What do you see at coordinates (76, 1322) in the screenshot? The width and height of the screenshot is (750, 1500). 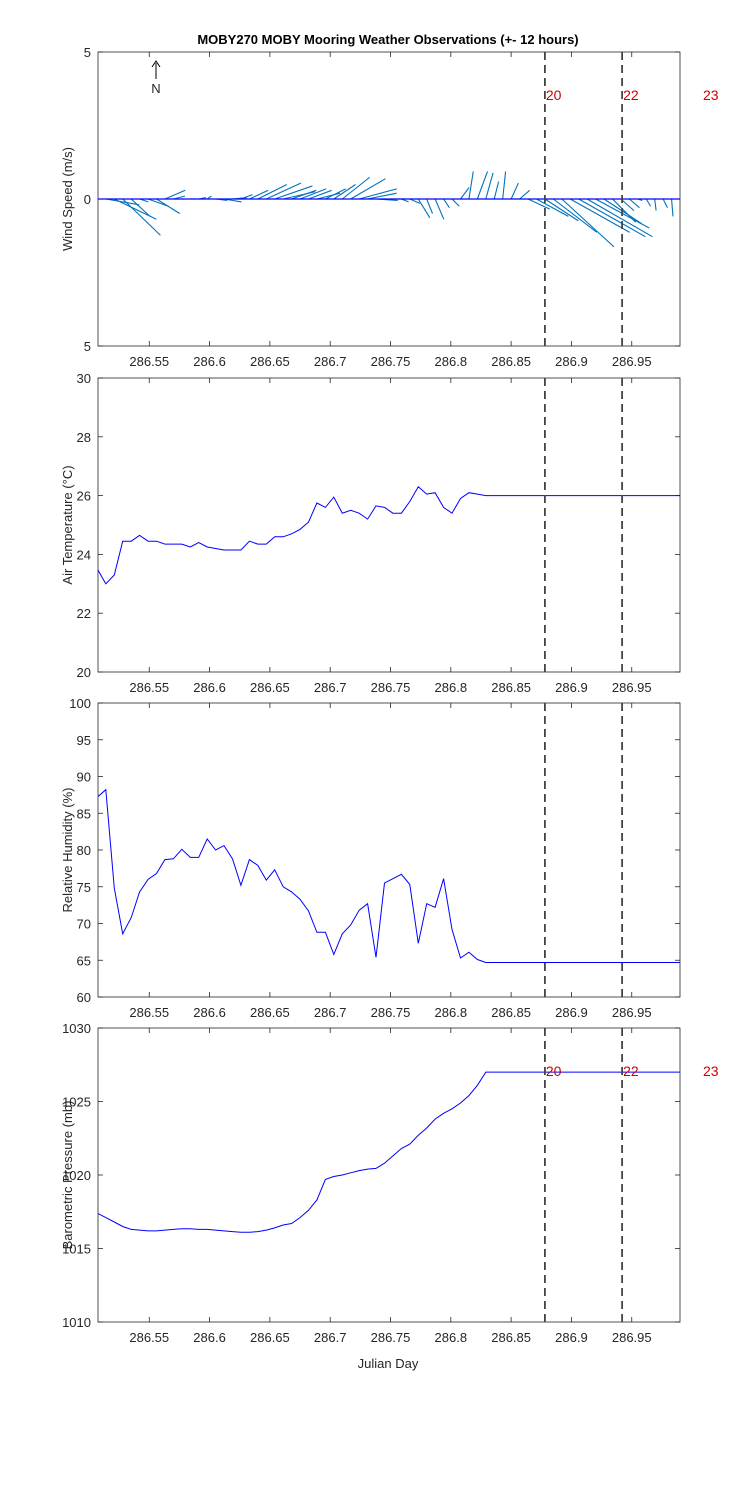 I see `y-tick-label: 1010` at bounding box center [76, 1322].